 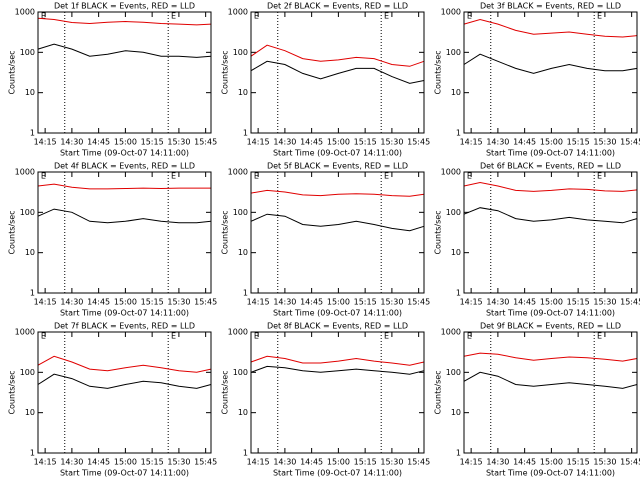 I want to click on chart-title: Det 3f BLACK = Events, RED = LLD, so click(x=550, y=6).